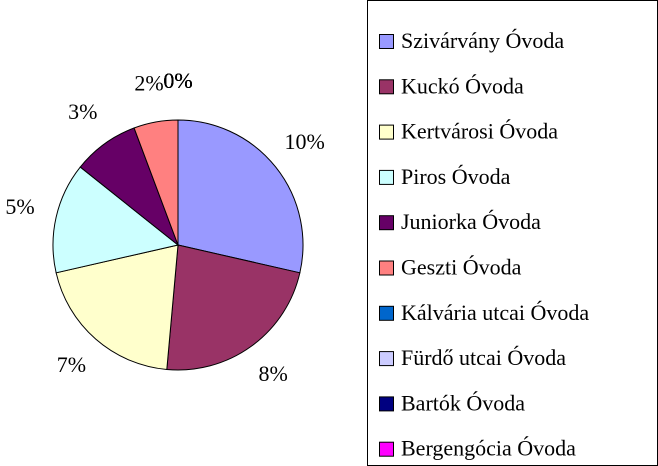 This screenshot has height=466, width=658. Describe the element at coordinates (177, 80) in the screenshot. I see `data-label: 0%` at that location.